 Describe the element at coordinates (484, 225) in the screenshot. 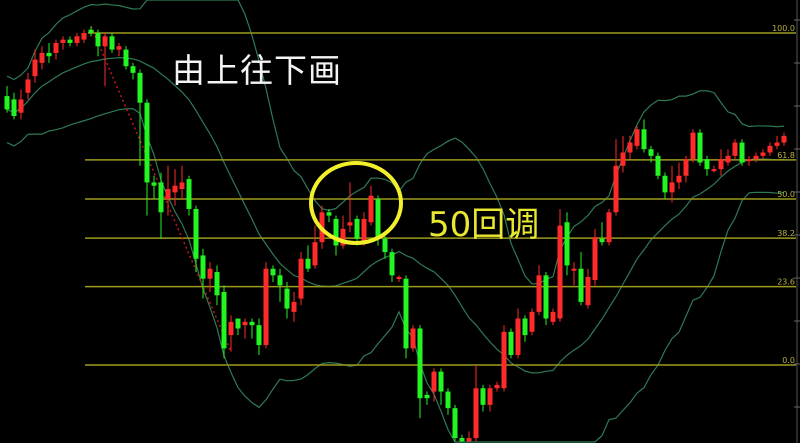

I see `annotation-50-retracement: 50回调` at that location.